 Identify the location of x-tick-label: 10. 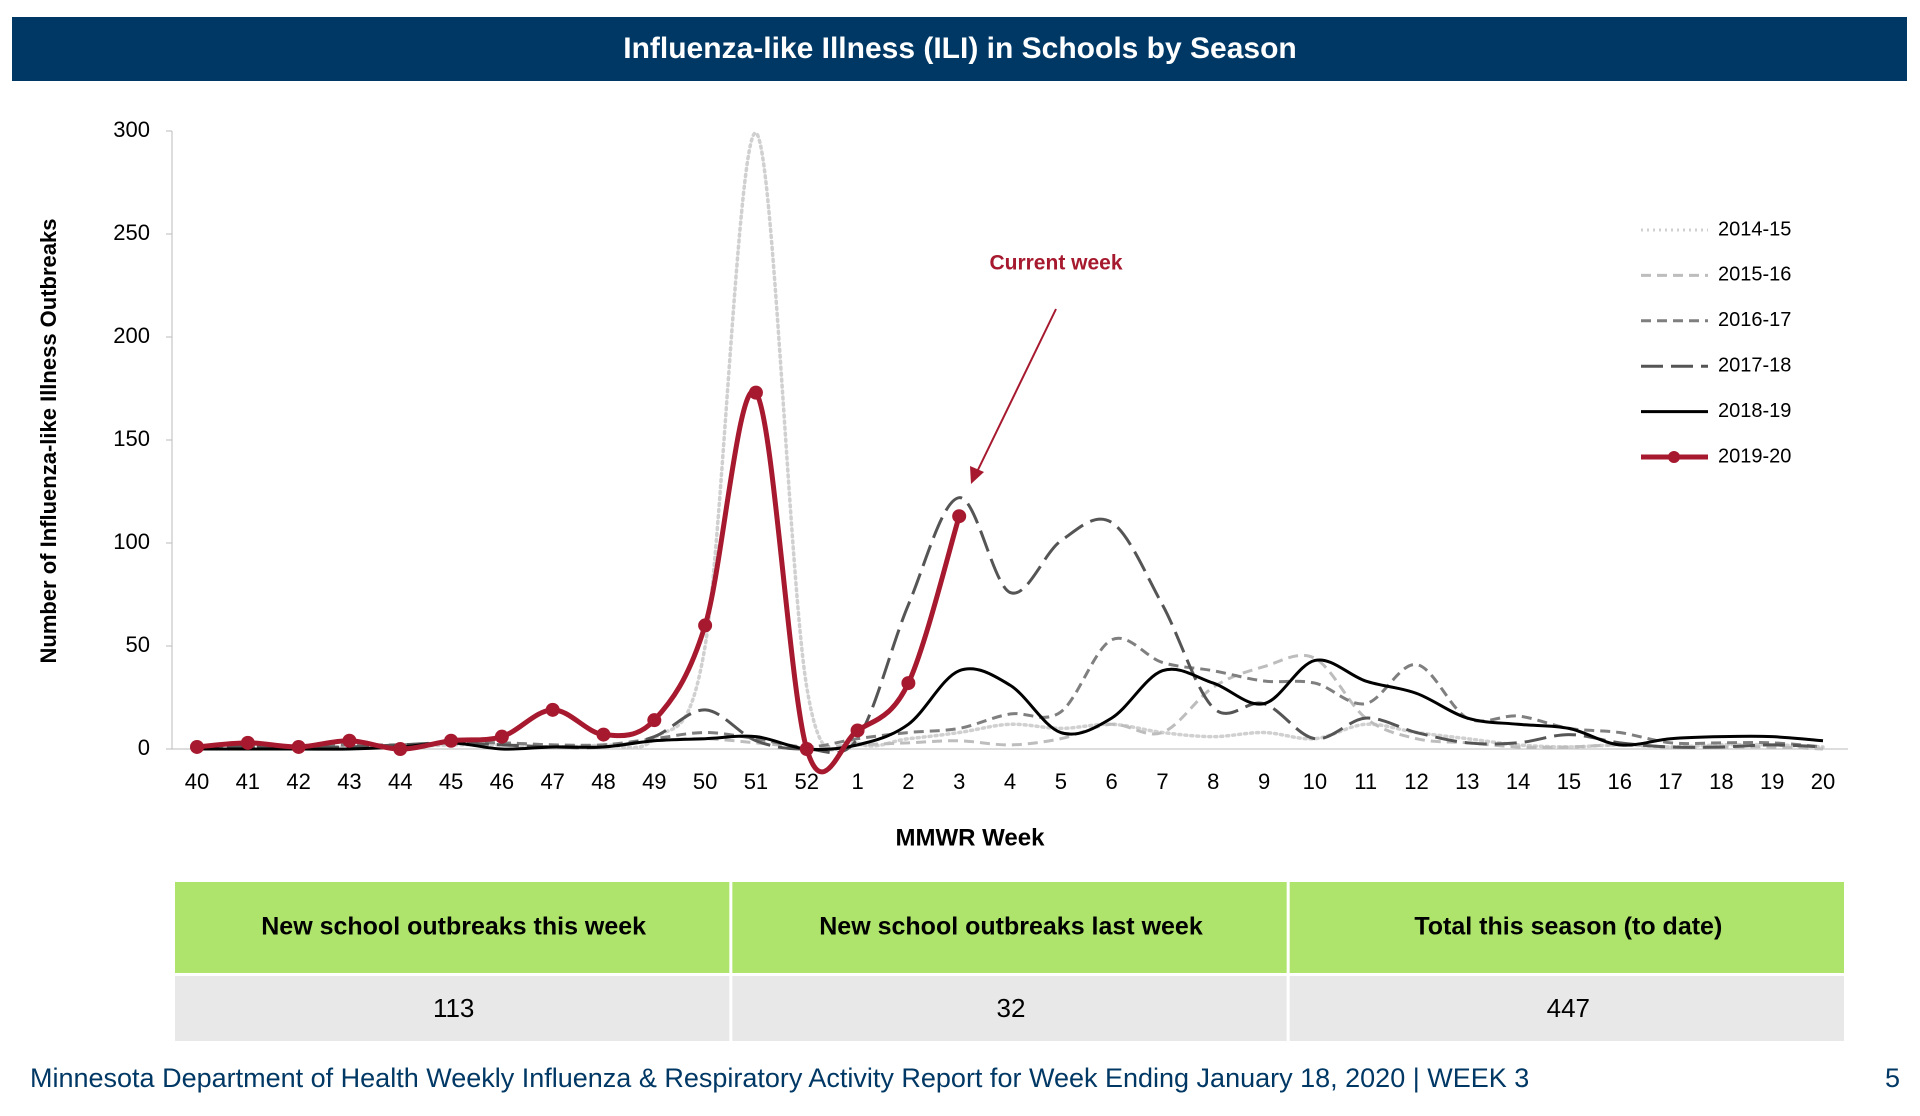
(1315, 781).